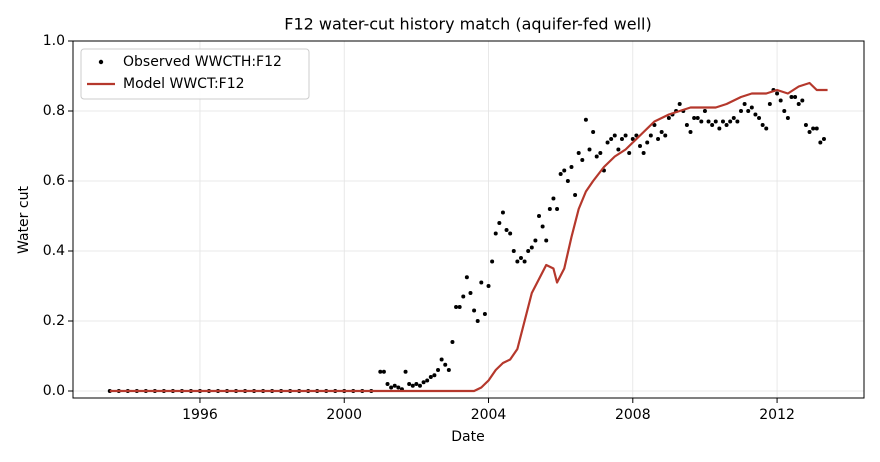 Image resolution: width=880 pixels, height=462 pixels. Describe the element at coordinates (54, 391) in the screenshot. I see `y-tick-label: 0.0` at that location.